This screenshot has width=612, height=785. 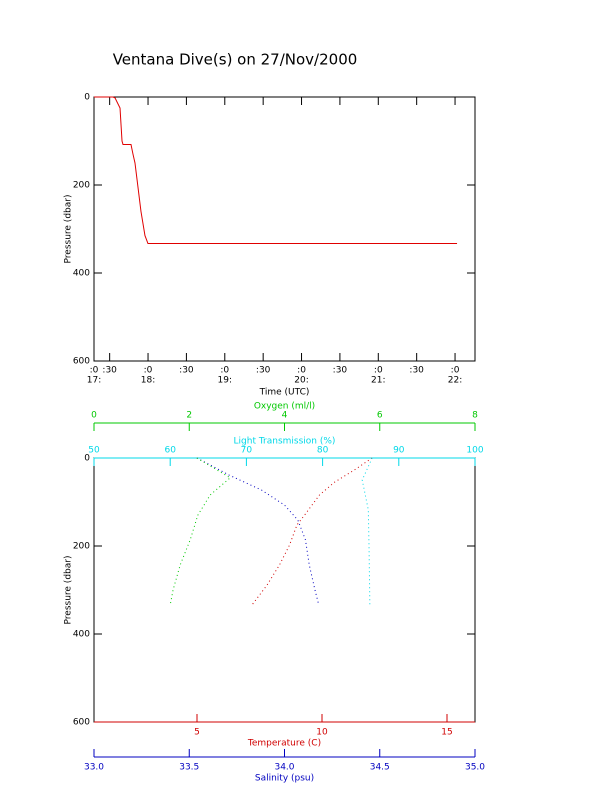 I want to click on x-tick-label: 2, so click(x=189, y=416).